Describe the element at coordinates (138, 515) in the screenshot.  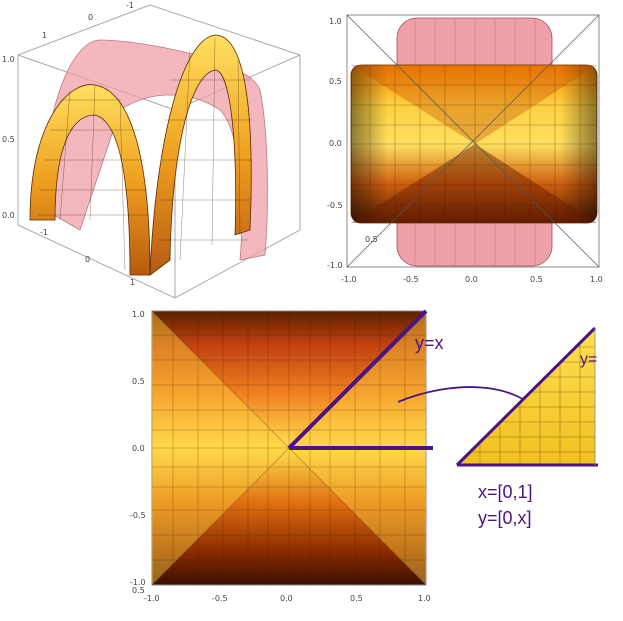
I see `tick-top-y-4: -0.5` at that location.